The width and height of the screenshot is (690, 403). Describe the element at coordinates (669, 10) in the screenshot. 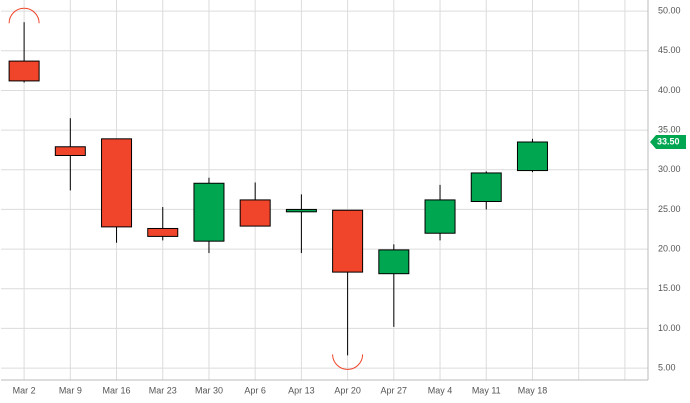

I see `y-tick-label: 50.00` at that location.